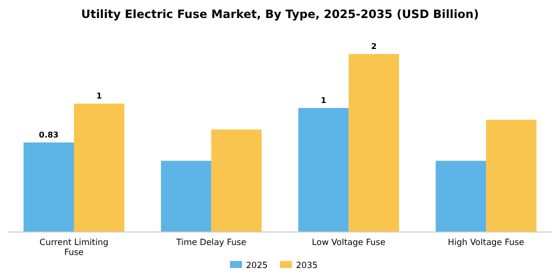  I want to click on x-tick-label: Time Delay Fuse, so click(210, 243).